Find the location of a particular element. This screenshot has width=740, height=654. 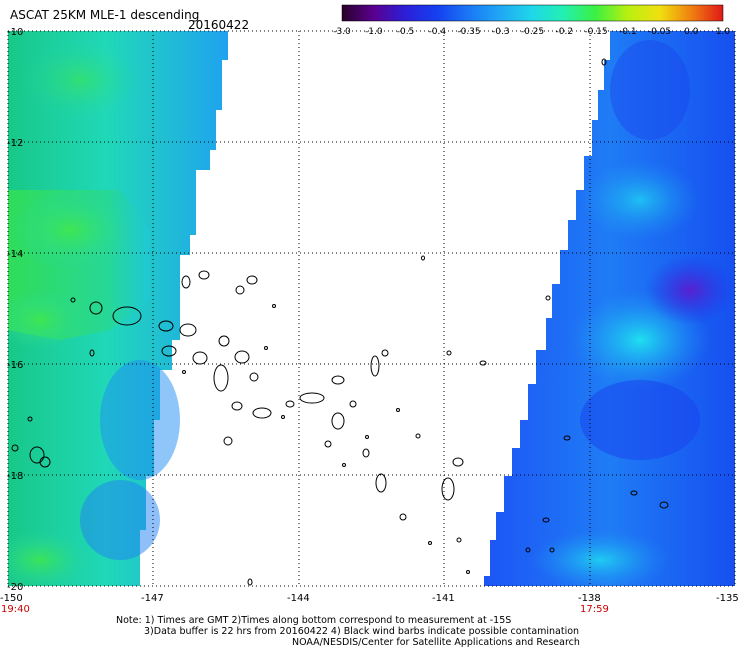

colorbar-label: -0.35 is located at coordinates (468, 32).